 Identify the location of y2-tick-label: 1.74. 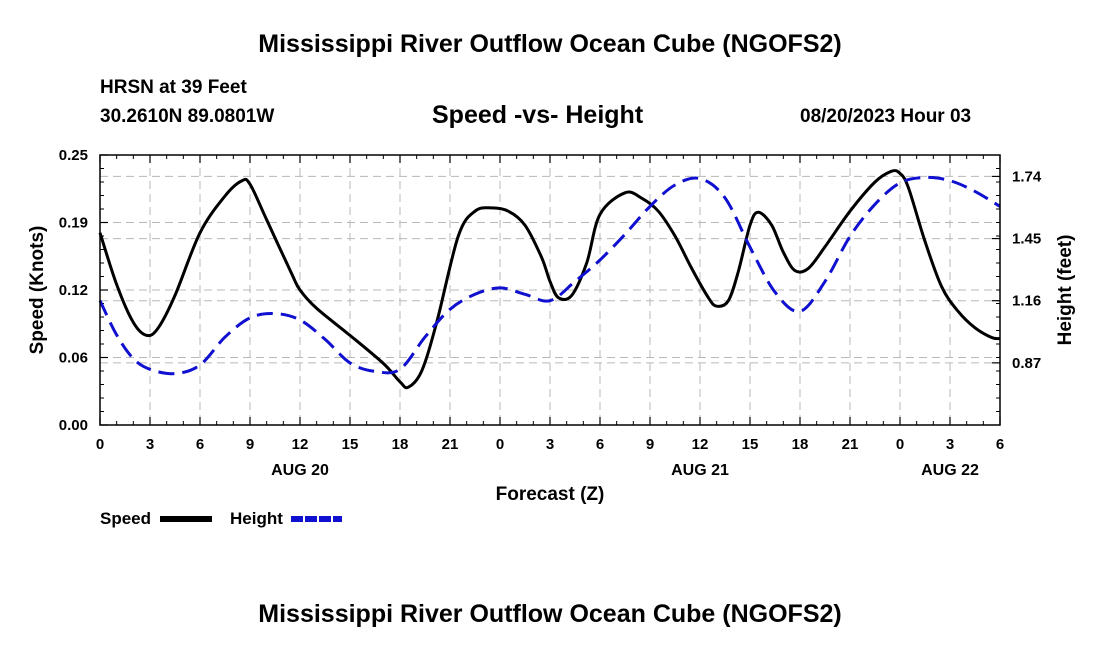
(1027, 176).